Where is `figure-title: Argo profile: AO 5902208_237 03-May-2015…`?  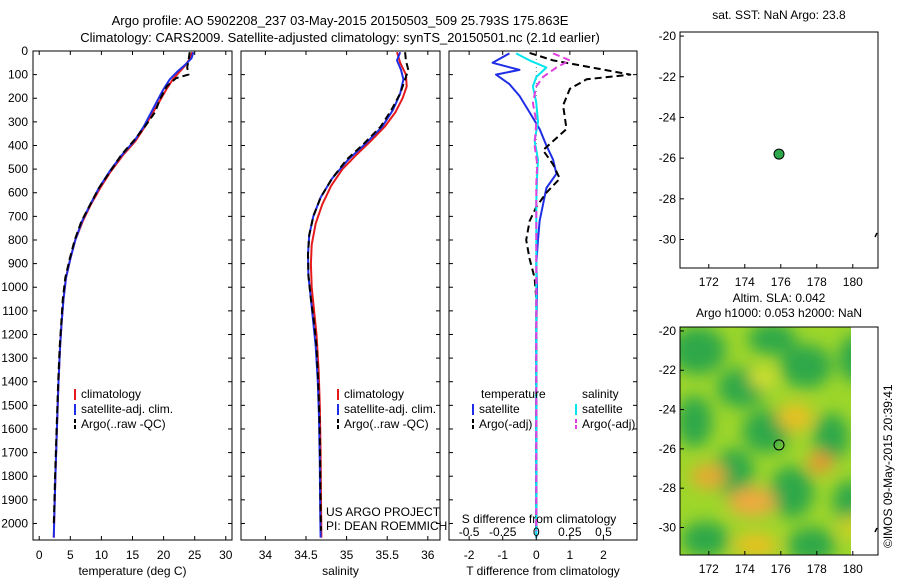 figure-title: Argo profile: AO 5902208_237 03-May-2015… is located at coordinates (340, 20).